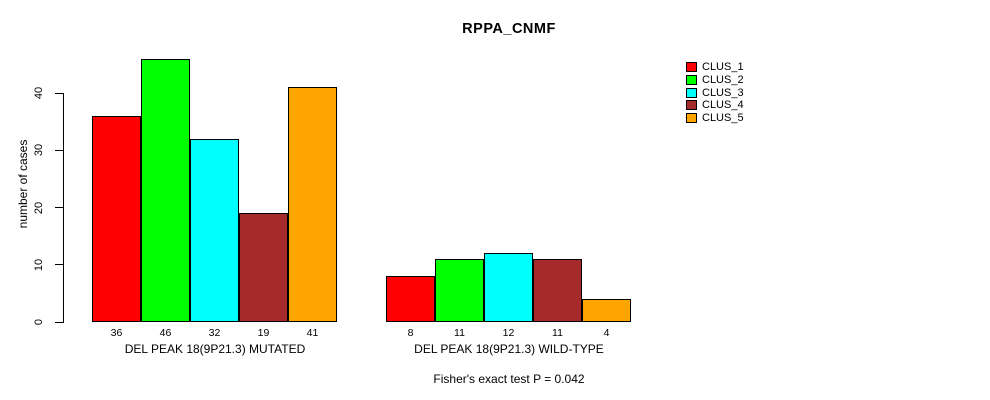  I want to click on legend-item-clus_4: CLUS_4, so click(715, 105).